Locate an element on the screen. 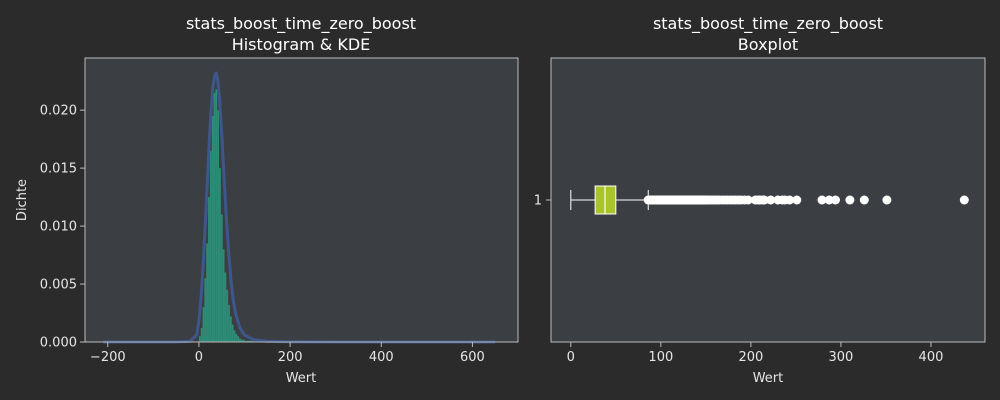  x-tick-label: 600 is located at coordinates (472, 357).